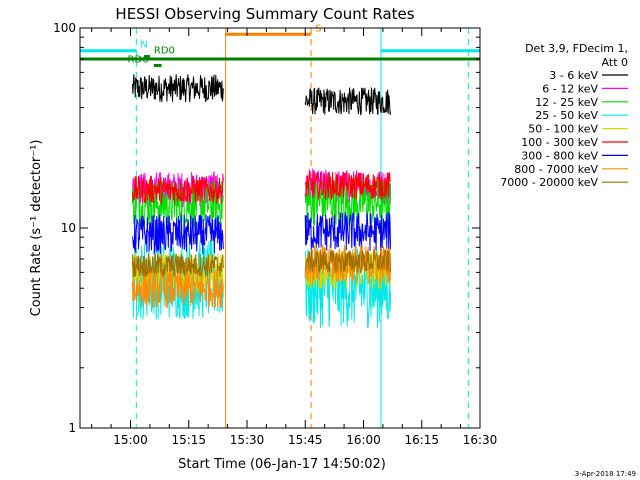 The height and width of the screenshot is (480, 640). Describe the element at coordinates (563, 129) in the screenshot. I see `legend-label: 50 - 100 keV` at that location.